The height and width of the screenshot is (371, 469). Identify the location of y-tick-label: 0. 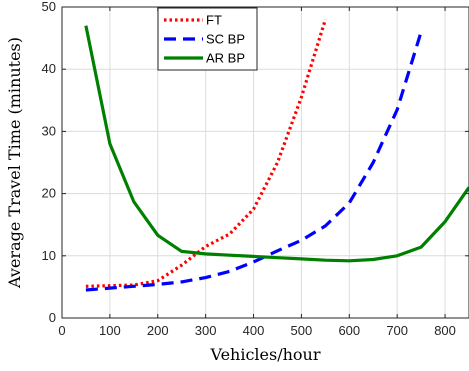
(52, 317).